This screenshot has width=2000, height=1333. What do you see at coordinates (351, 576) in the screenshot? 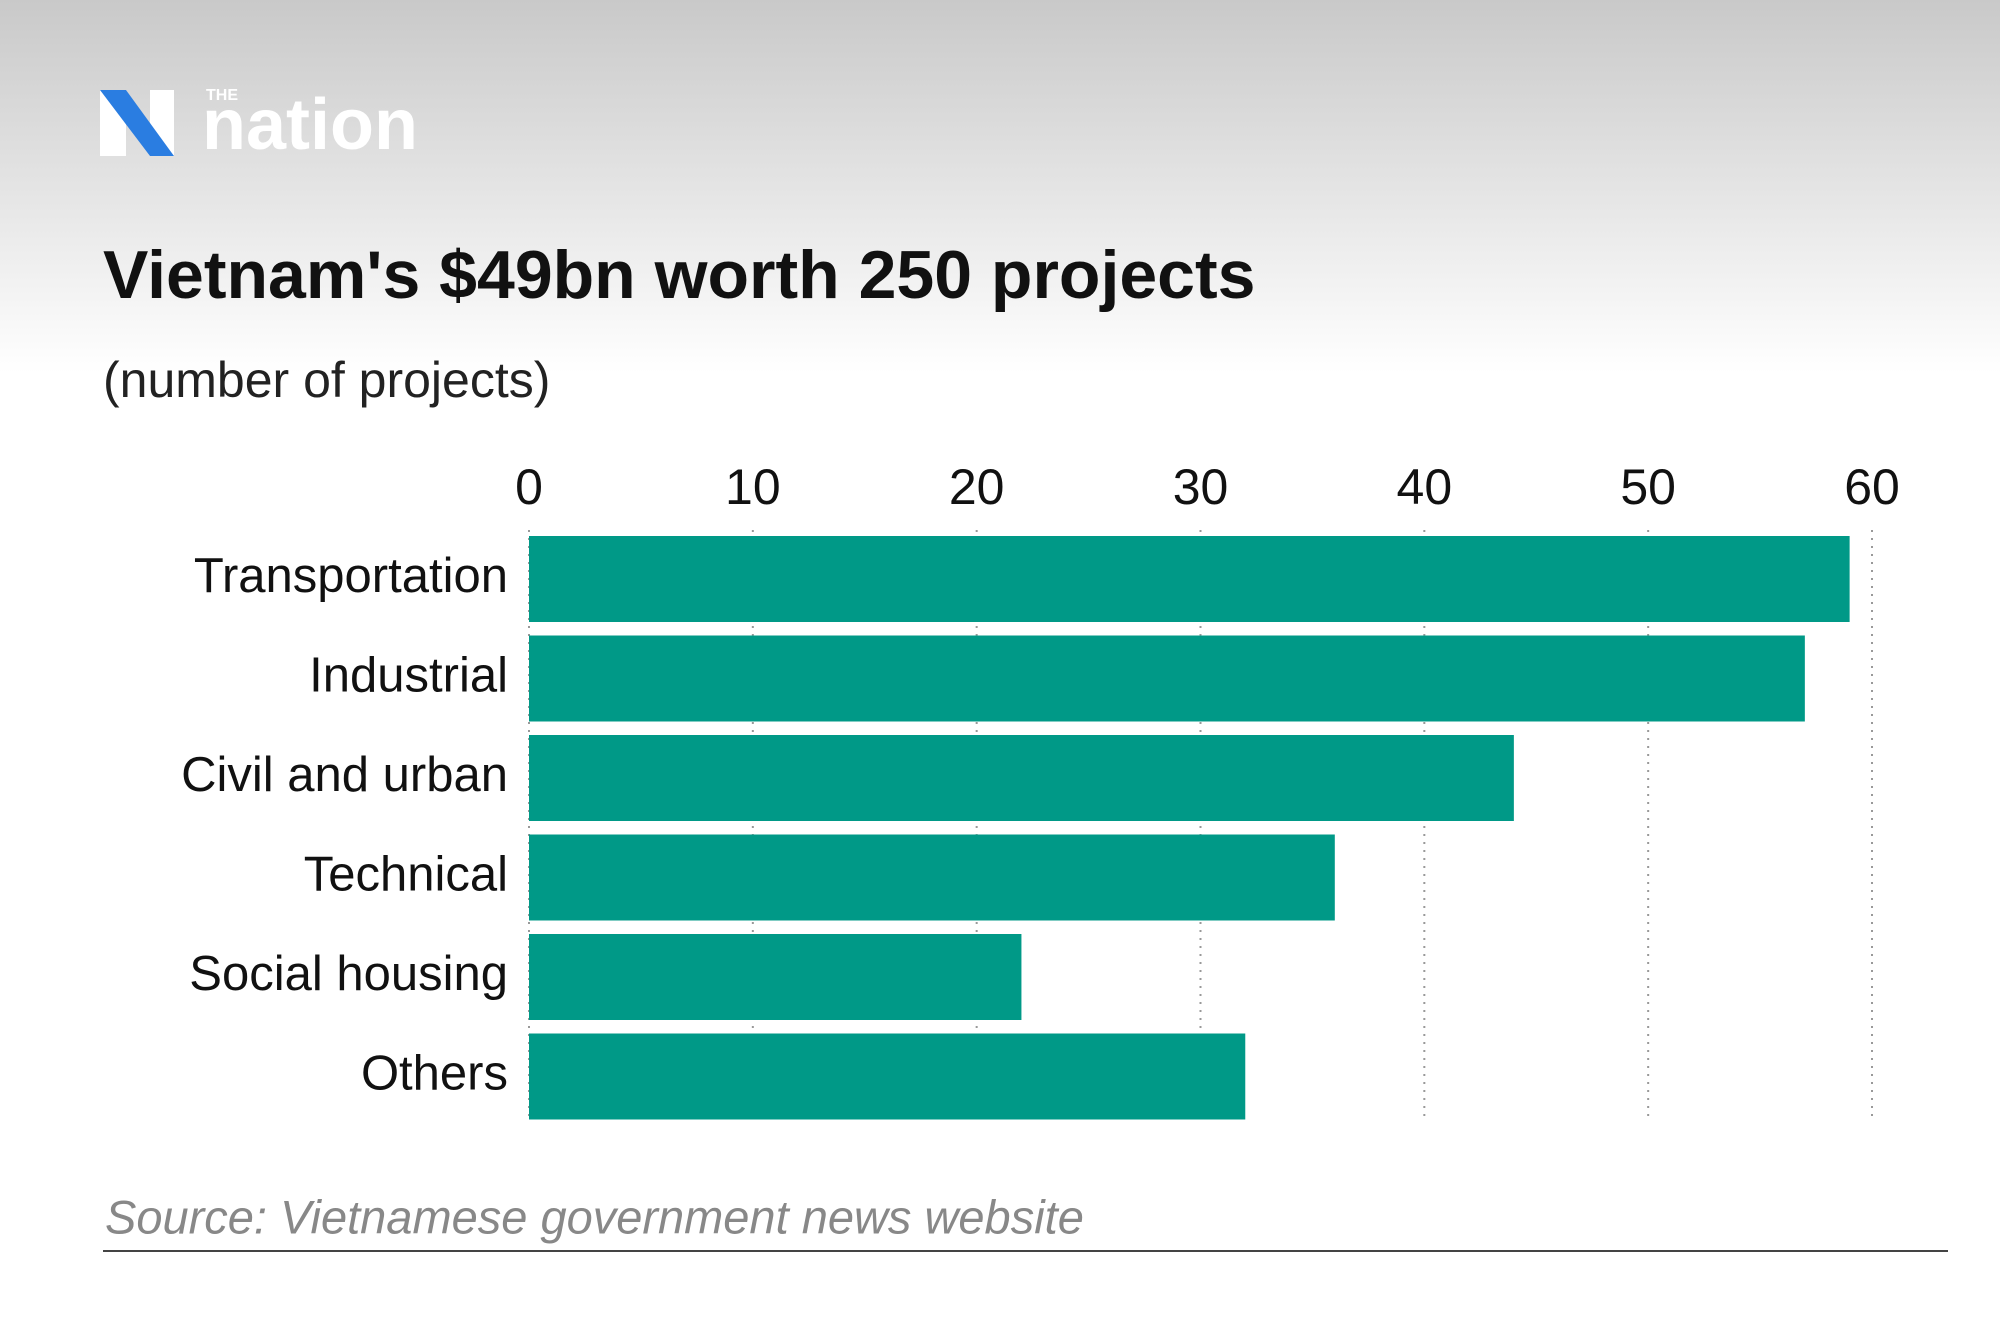
I see `category-label: Transportation` at bounding box center [351, 576].